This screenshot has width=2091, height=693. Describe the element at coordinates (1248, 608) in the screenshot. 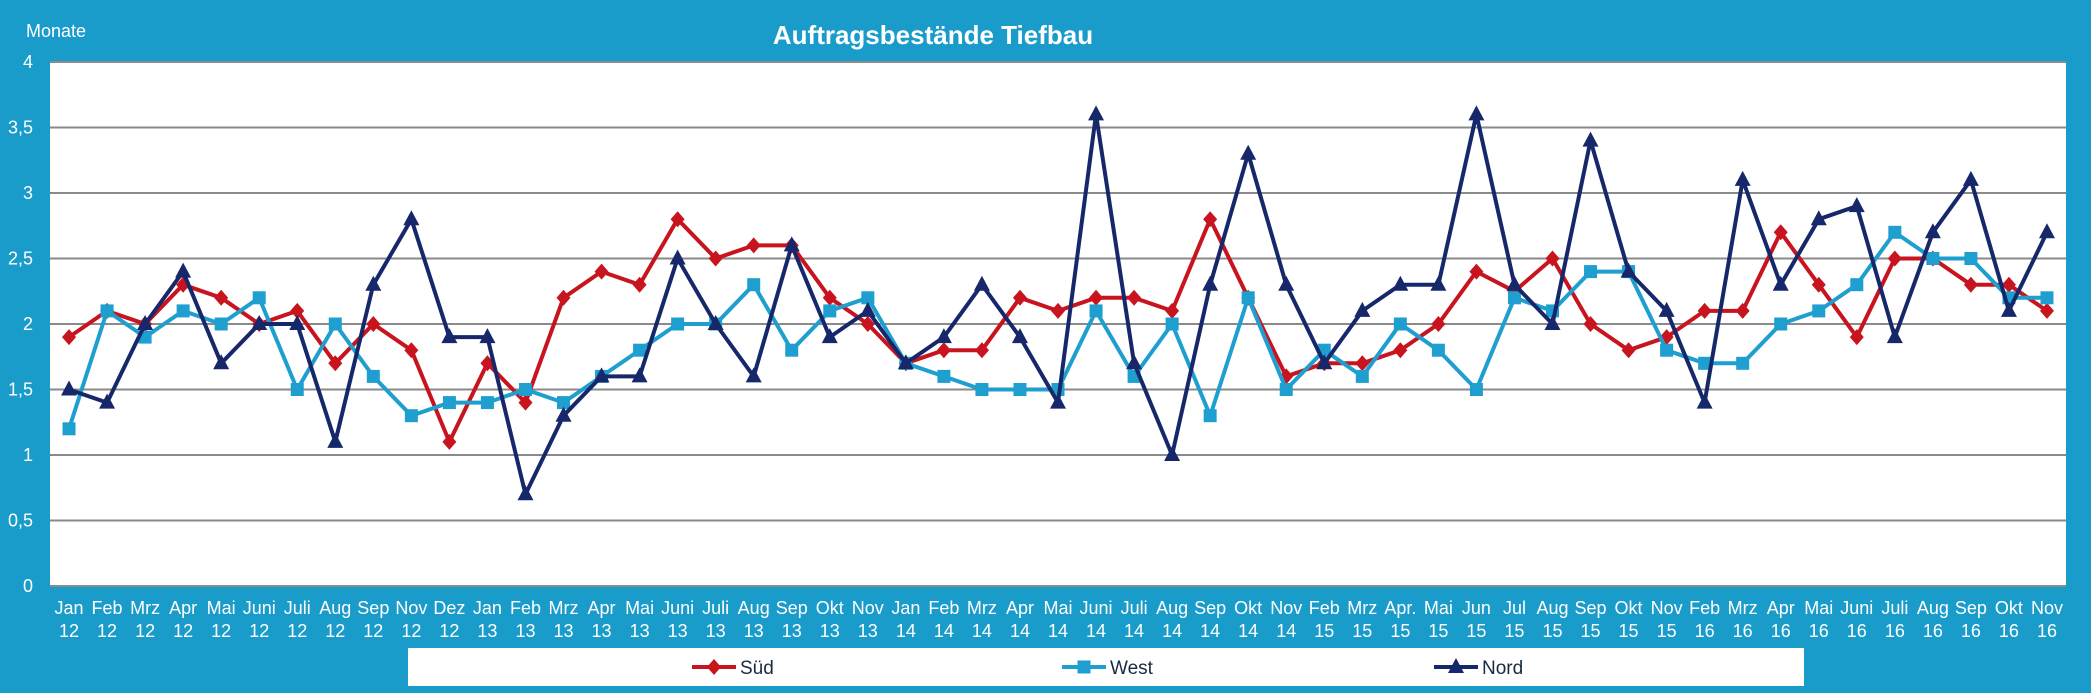

I see `x-tick-month: Okt` at that location.